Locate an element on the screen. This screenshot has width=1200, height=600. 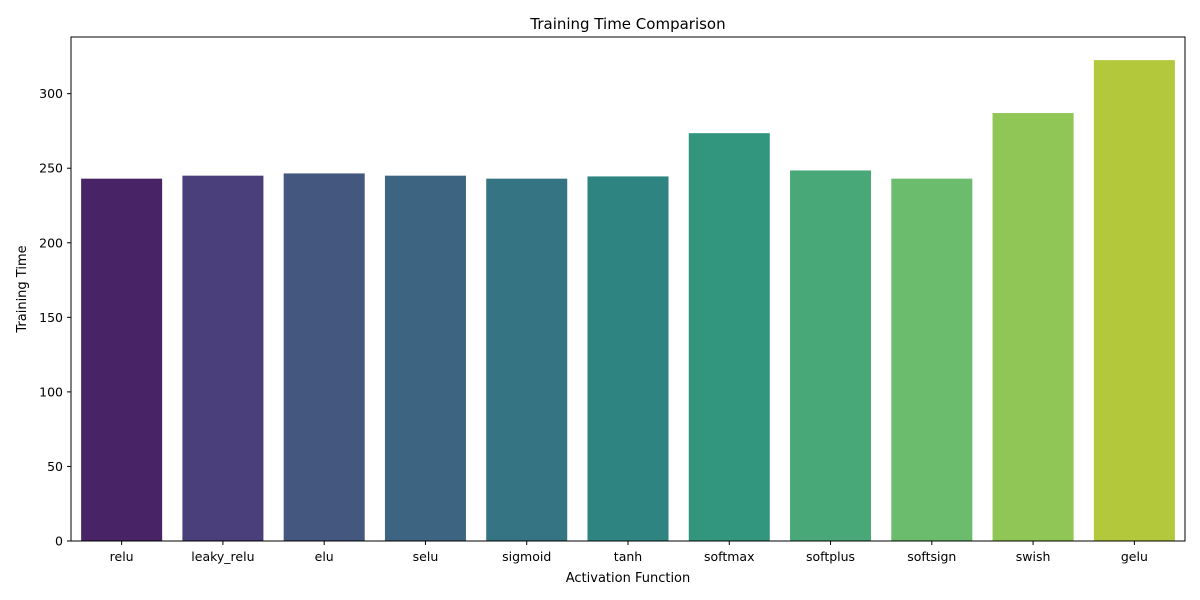
x-tick-label: leaky_relu is located at coordinates (222, 556).